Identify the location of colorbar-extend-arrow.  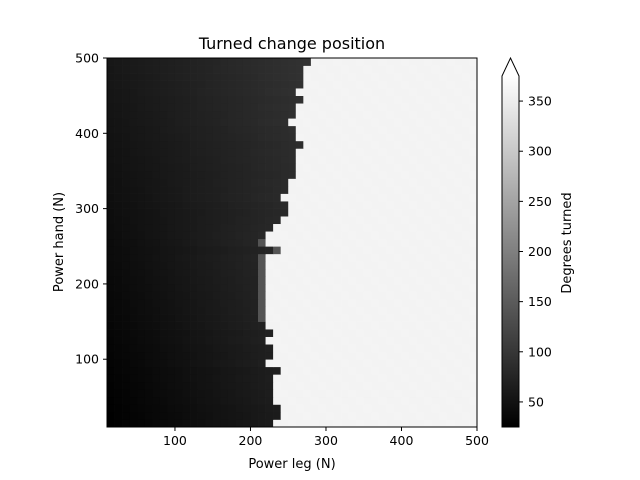
(510, 67).